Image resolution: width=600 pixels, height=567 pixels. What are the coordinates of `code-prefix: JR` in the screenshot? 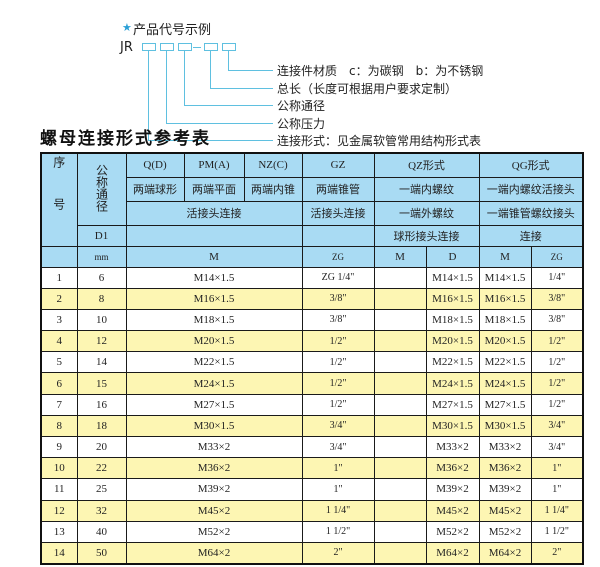 It's located at (126, 47).